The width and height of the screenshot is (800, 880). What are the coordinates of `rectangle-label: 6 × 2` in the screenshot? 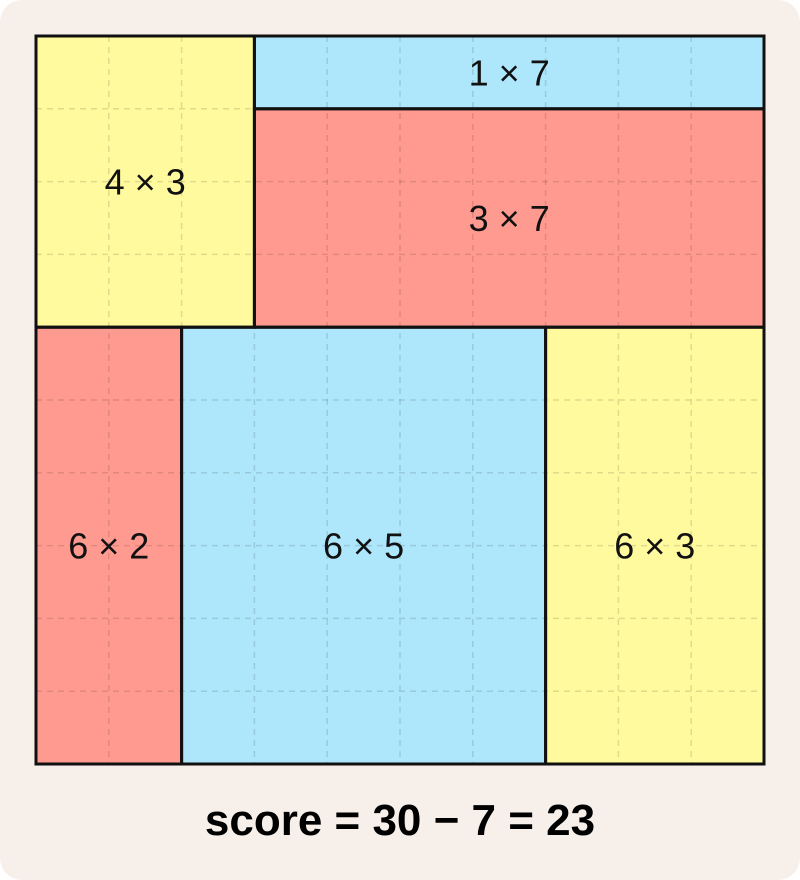 It's located at (108, 546).